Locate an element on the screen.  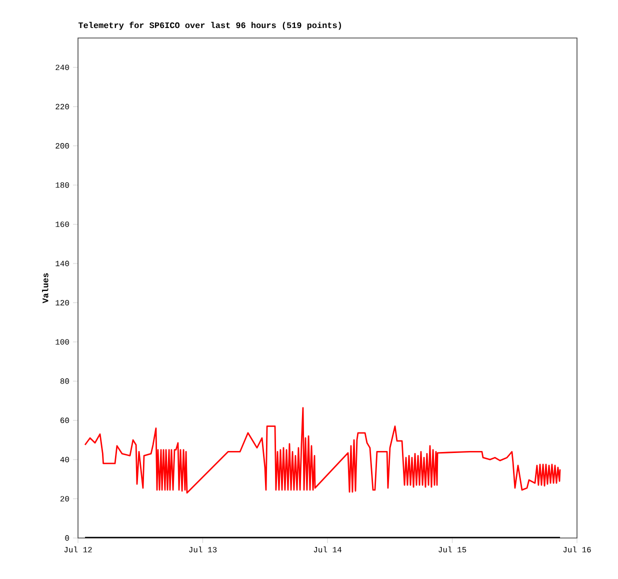
y-axis-title: Values is located at coordinates (45, 288).